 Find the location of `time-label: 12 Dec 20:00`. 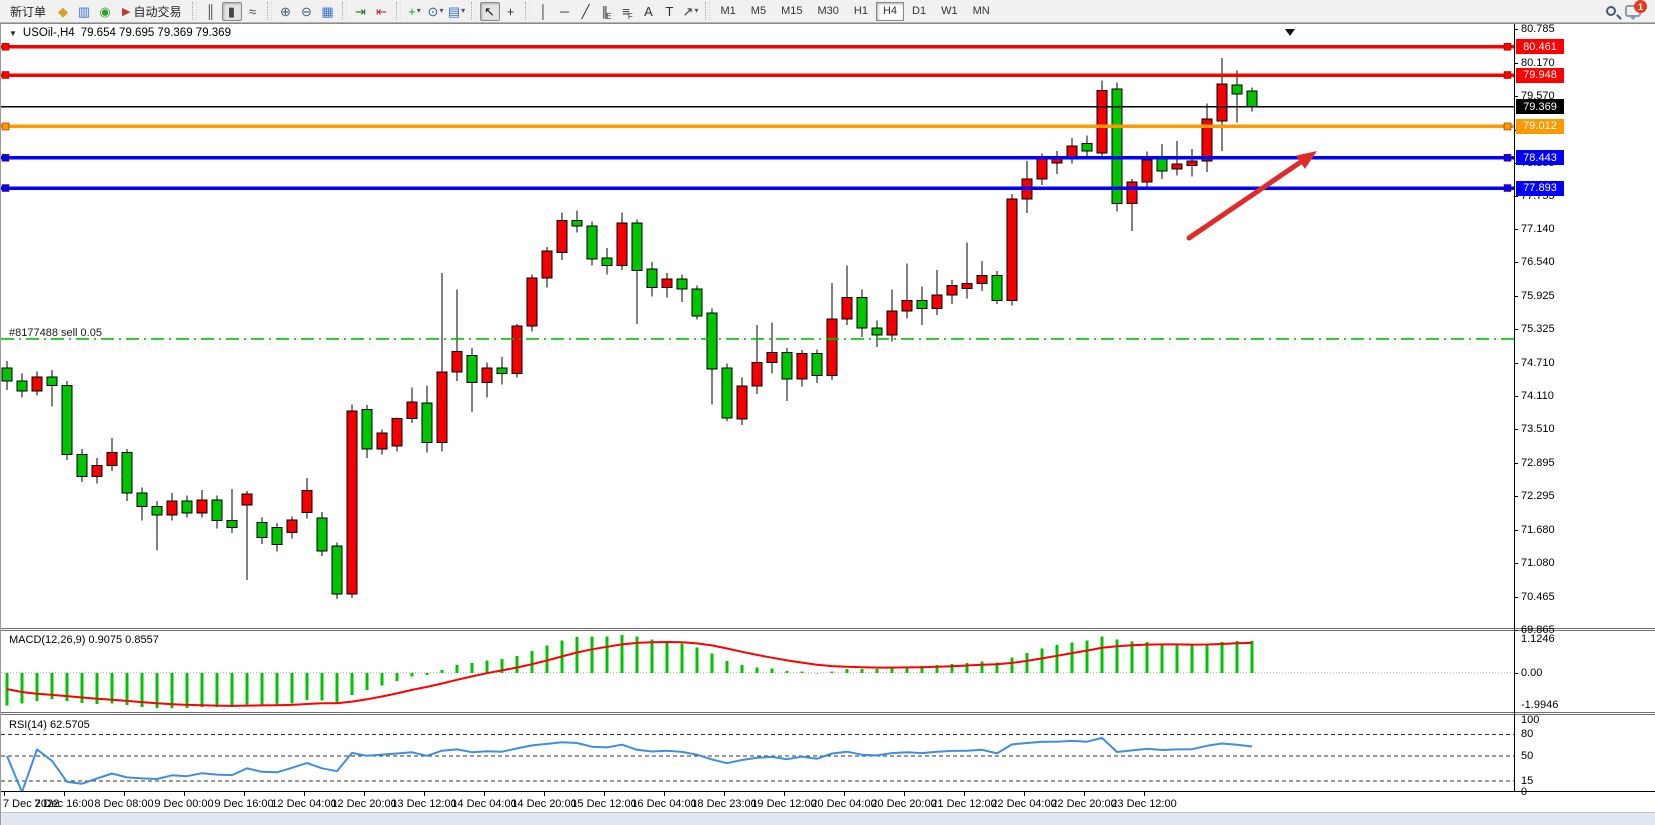

time-label: 12 Dec 20:00 is located at coordinates (364, 804).